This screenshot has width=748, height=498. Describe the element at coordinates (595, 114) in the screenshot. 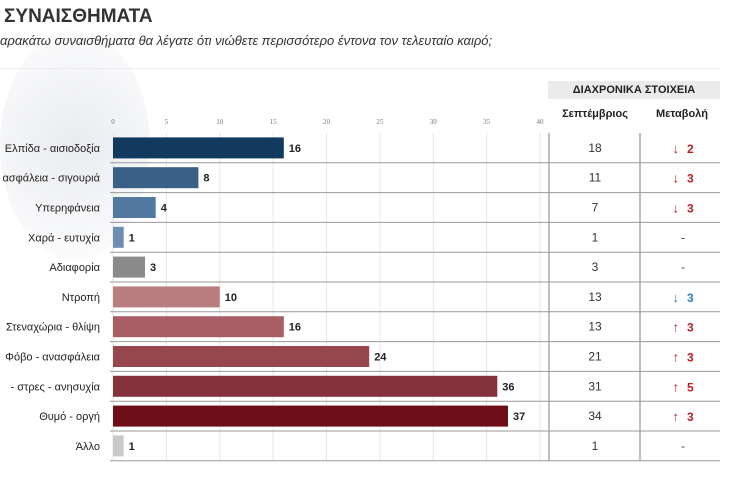

I see `col-previous-header: Σεπτέμβριος` at that location.